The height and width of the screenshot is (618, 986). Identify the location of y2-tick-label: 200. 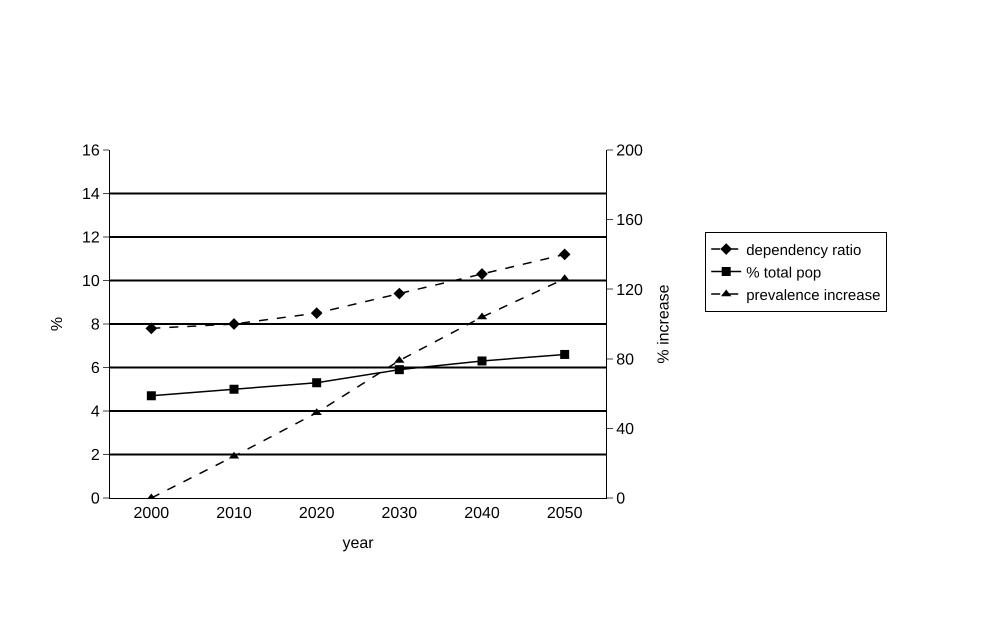
(629, 151).